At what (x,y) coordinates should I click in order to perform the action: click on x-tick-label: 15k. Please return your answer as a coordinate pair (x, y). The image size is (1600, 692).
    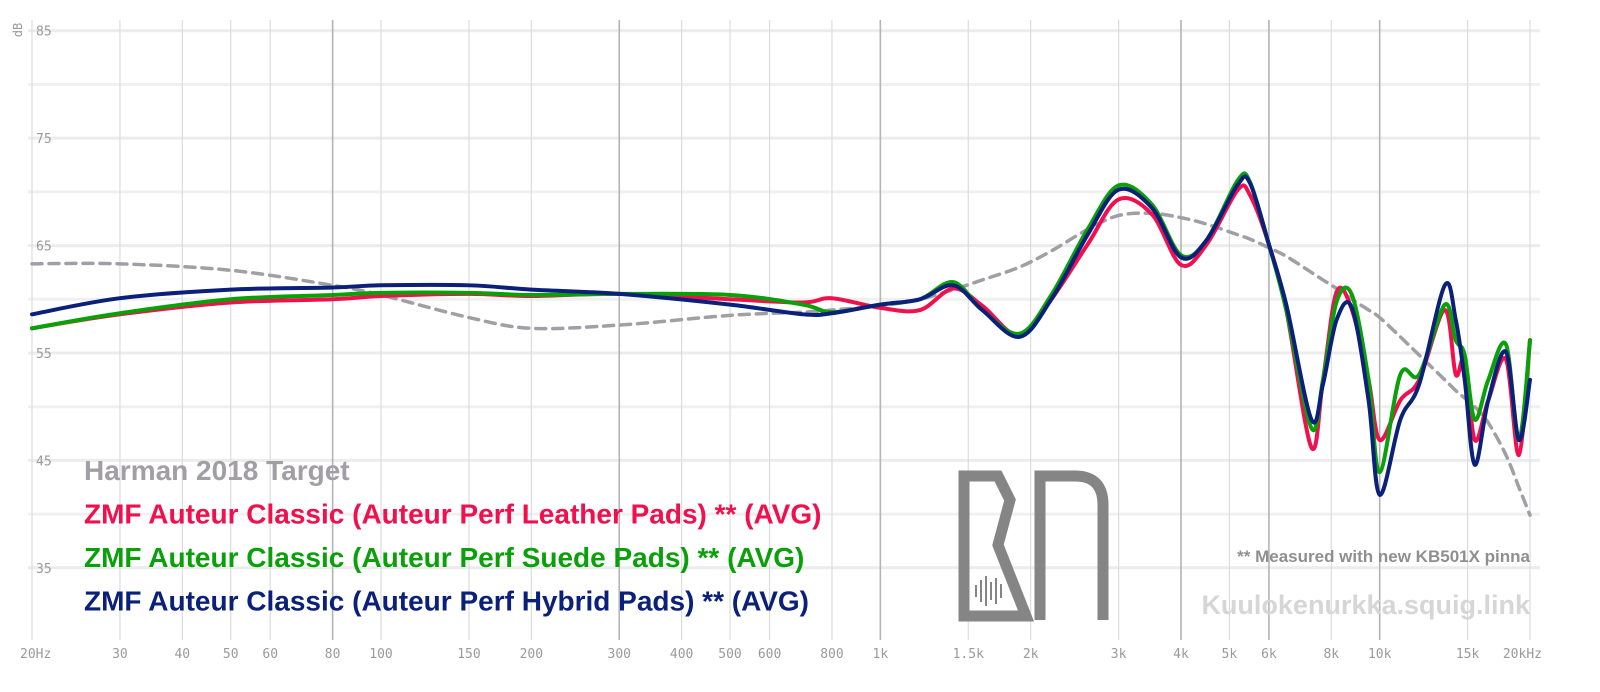
    Looking at the image, I should click on (1468, 654).